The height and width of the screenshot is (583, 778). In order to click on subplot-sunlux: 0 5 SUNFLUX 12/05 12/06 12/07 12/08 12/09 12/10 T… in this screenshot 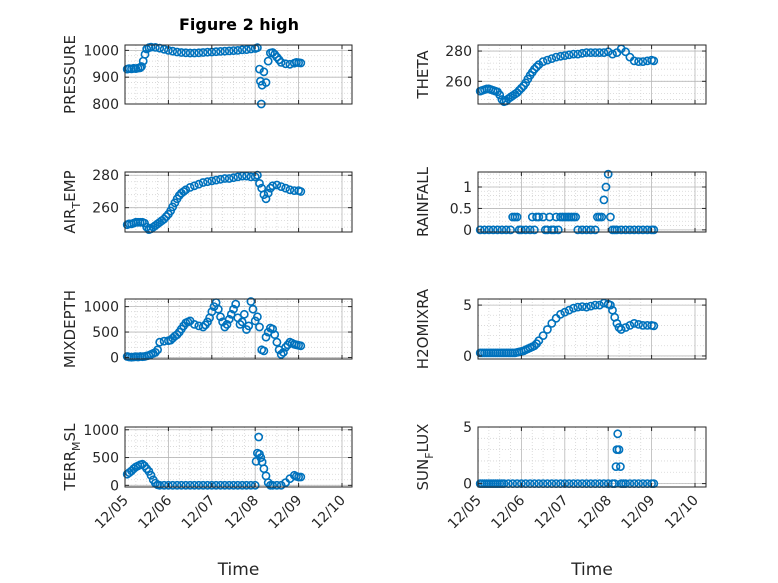, I will do `click(560, 500)`.